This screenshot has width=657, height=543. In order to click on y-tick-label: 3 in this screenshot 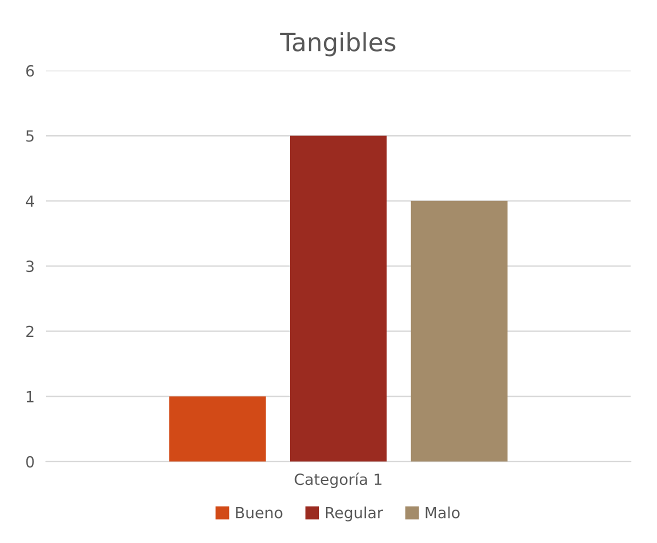, I will do `click(30, 266)`.